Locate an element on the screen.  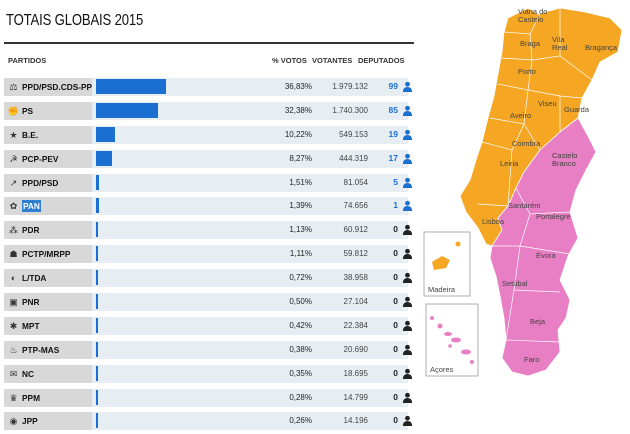
svg-text: Faro is located at coordinates (531, 359).